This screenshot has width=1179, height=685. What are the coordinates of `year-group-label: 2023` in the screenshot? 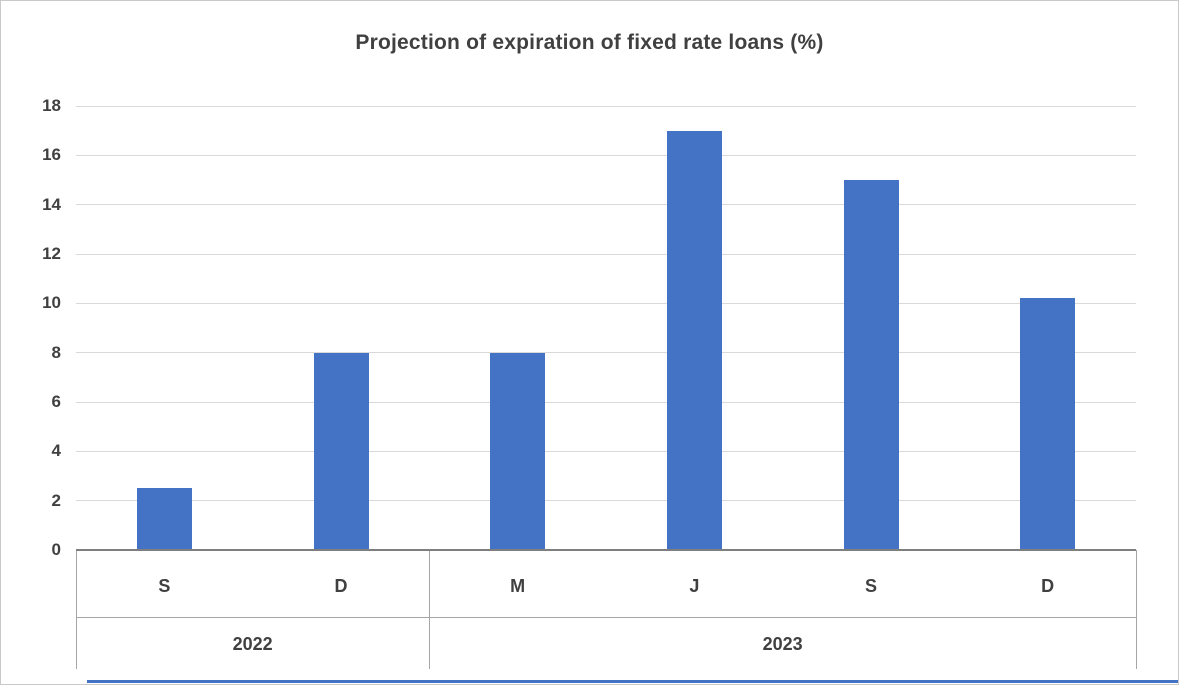 It's located at (782, 644).